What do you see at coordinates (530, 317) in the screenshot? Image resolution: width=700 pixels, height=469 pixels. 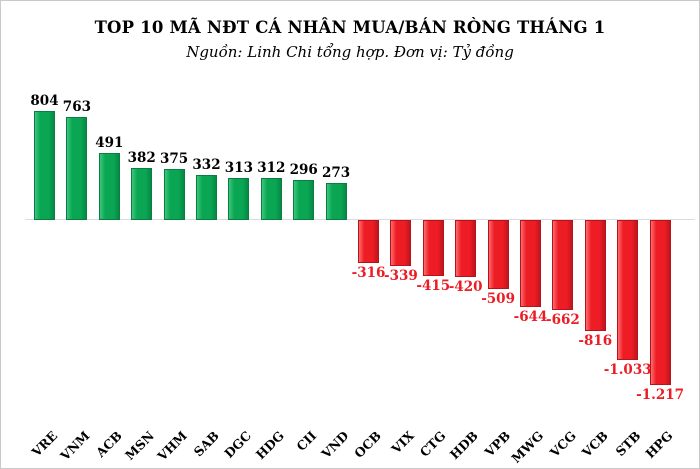 I see `value-label-mwg: -644` at bounding box center [530, 317].